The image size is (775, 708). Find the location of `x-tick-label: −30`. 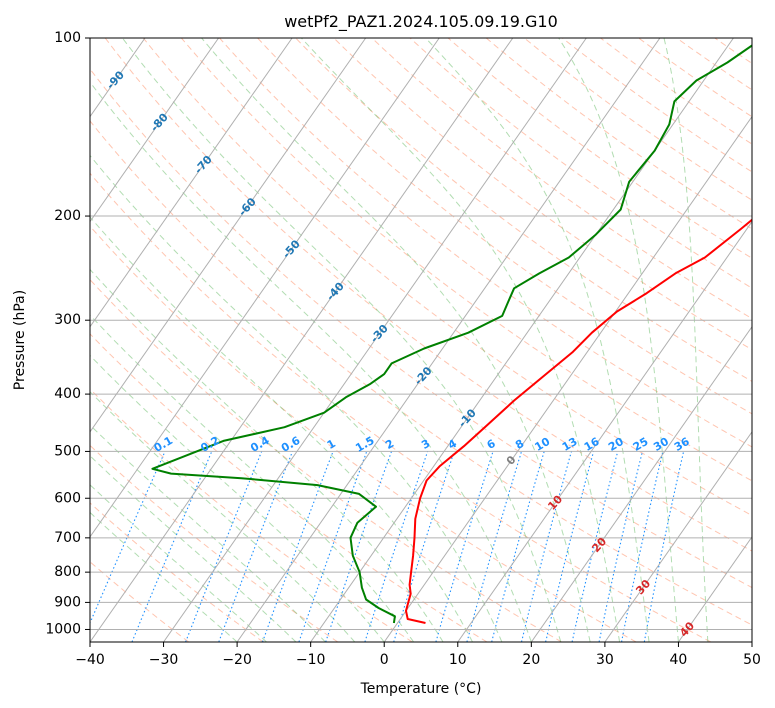

x-tick-label: −30 is located at coordinates (164, 660).